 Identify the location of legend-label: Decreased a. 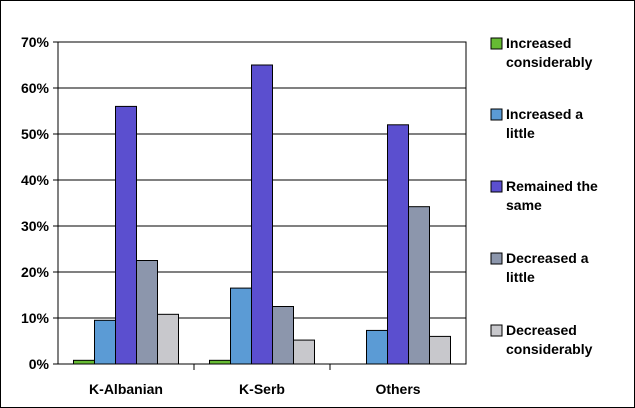
(547, 258).